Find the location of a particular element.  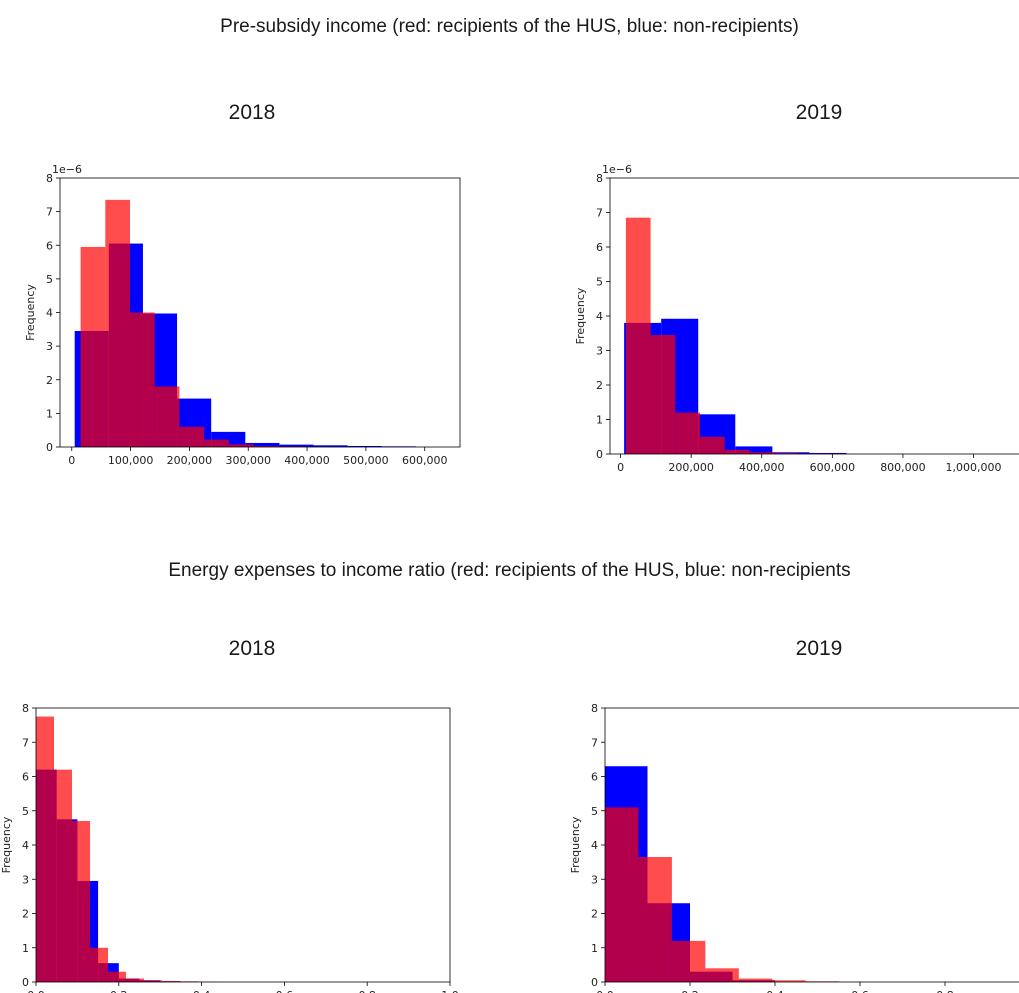

energy-2018-histogram: 0 1 2 3 4 5 6 7 8 0.0 0.2 0.4 0.6 0.8 1.0 Frequency is located at coordinates (229, 847).